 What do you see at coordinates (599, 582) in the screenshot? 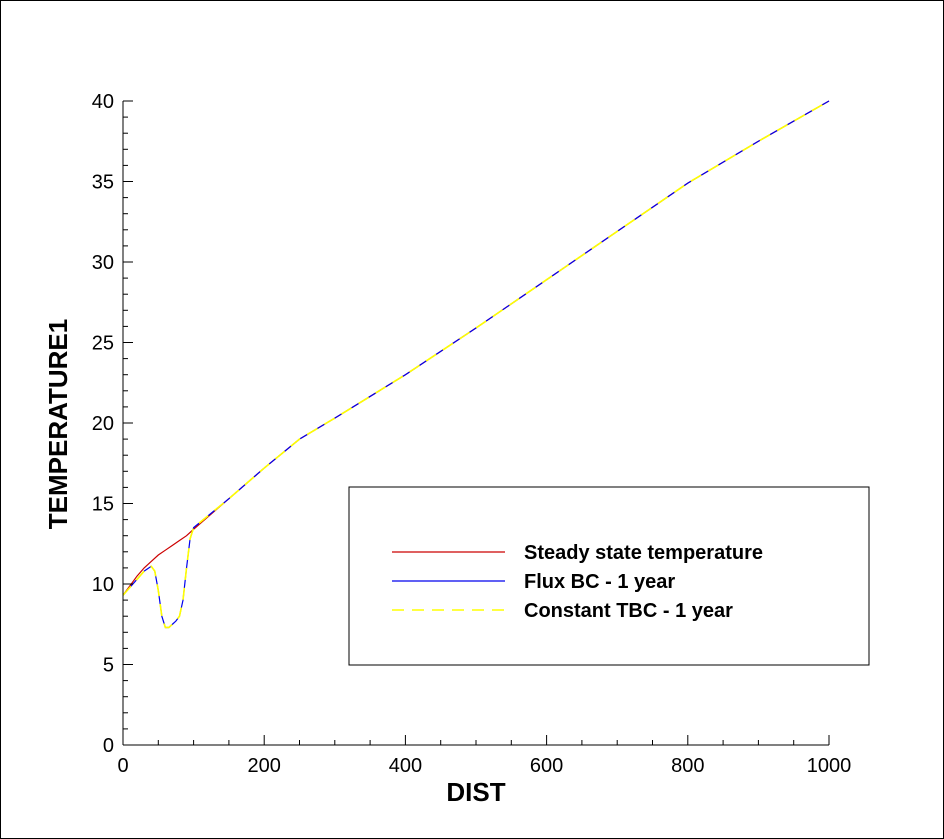
I see `legend-label-2: Flux BC - 1 year` at bounding box center [599, 582].